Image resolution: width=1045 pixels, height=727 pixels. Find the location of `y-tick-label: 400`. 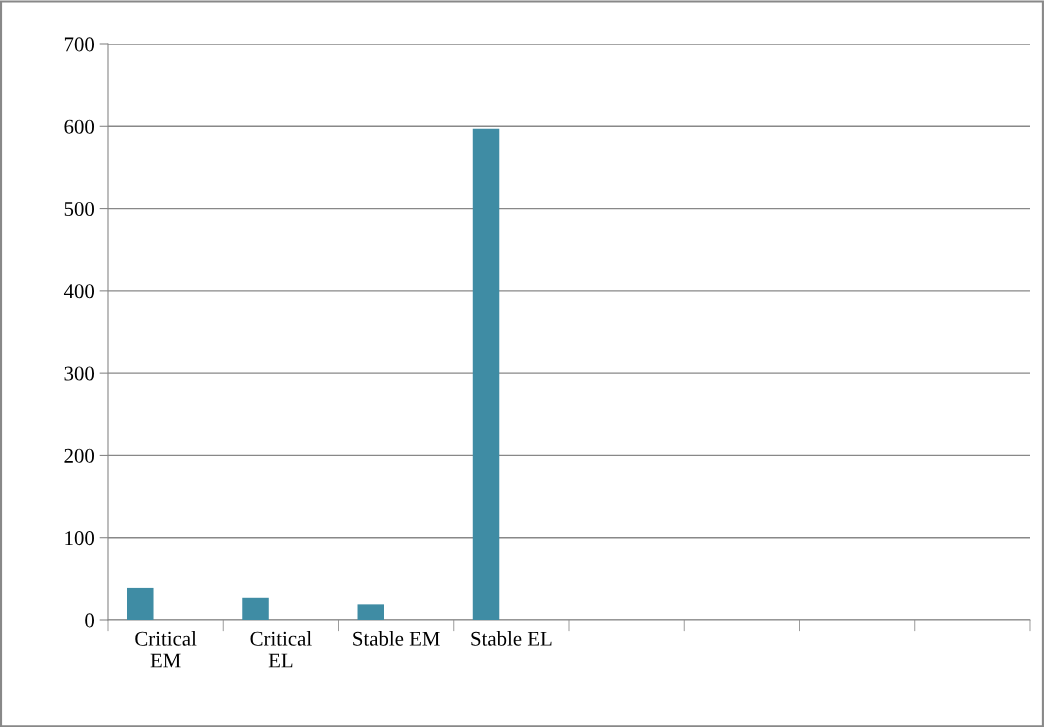

y-tick-label: 400 is located at coordinates (79, 291).